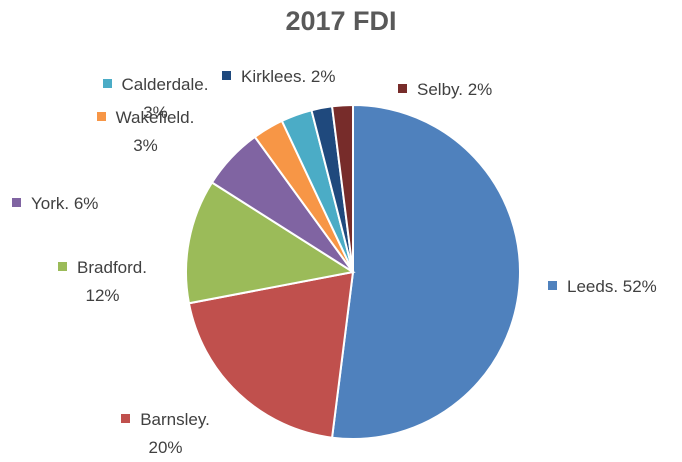  I want to click on data-label: York. 6%, so click(87, 204).